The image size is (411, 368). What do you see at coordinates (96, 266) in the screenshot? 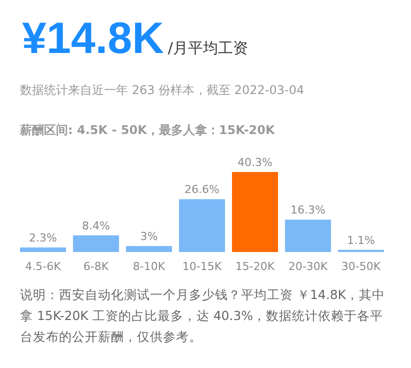
I see `x-tick-label: 6-8K` at bounding box center [96, 266].